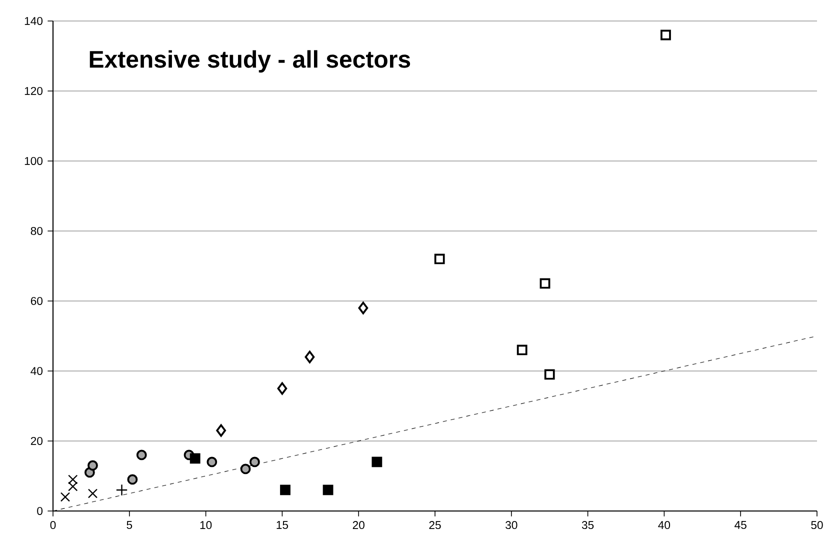  Describe the element at coordinates (53, 525) in the screenshot. I see `x-tick-label: 0` at that location.